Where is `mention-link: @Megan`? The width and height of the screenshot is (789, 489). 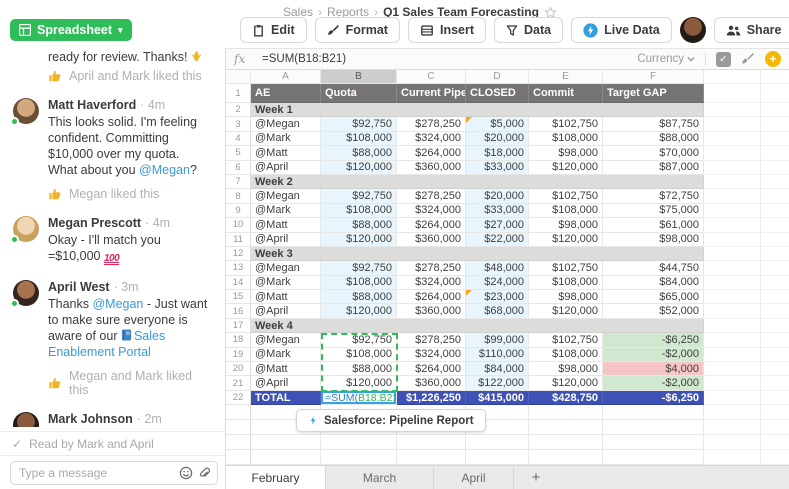
mention-link: @Megan is located at coordinates (164, 170).